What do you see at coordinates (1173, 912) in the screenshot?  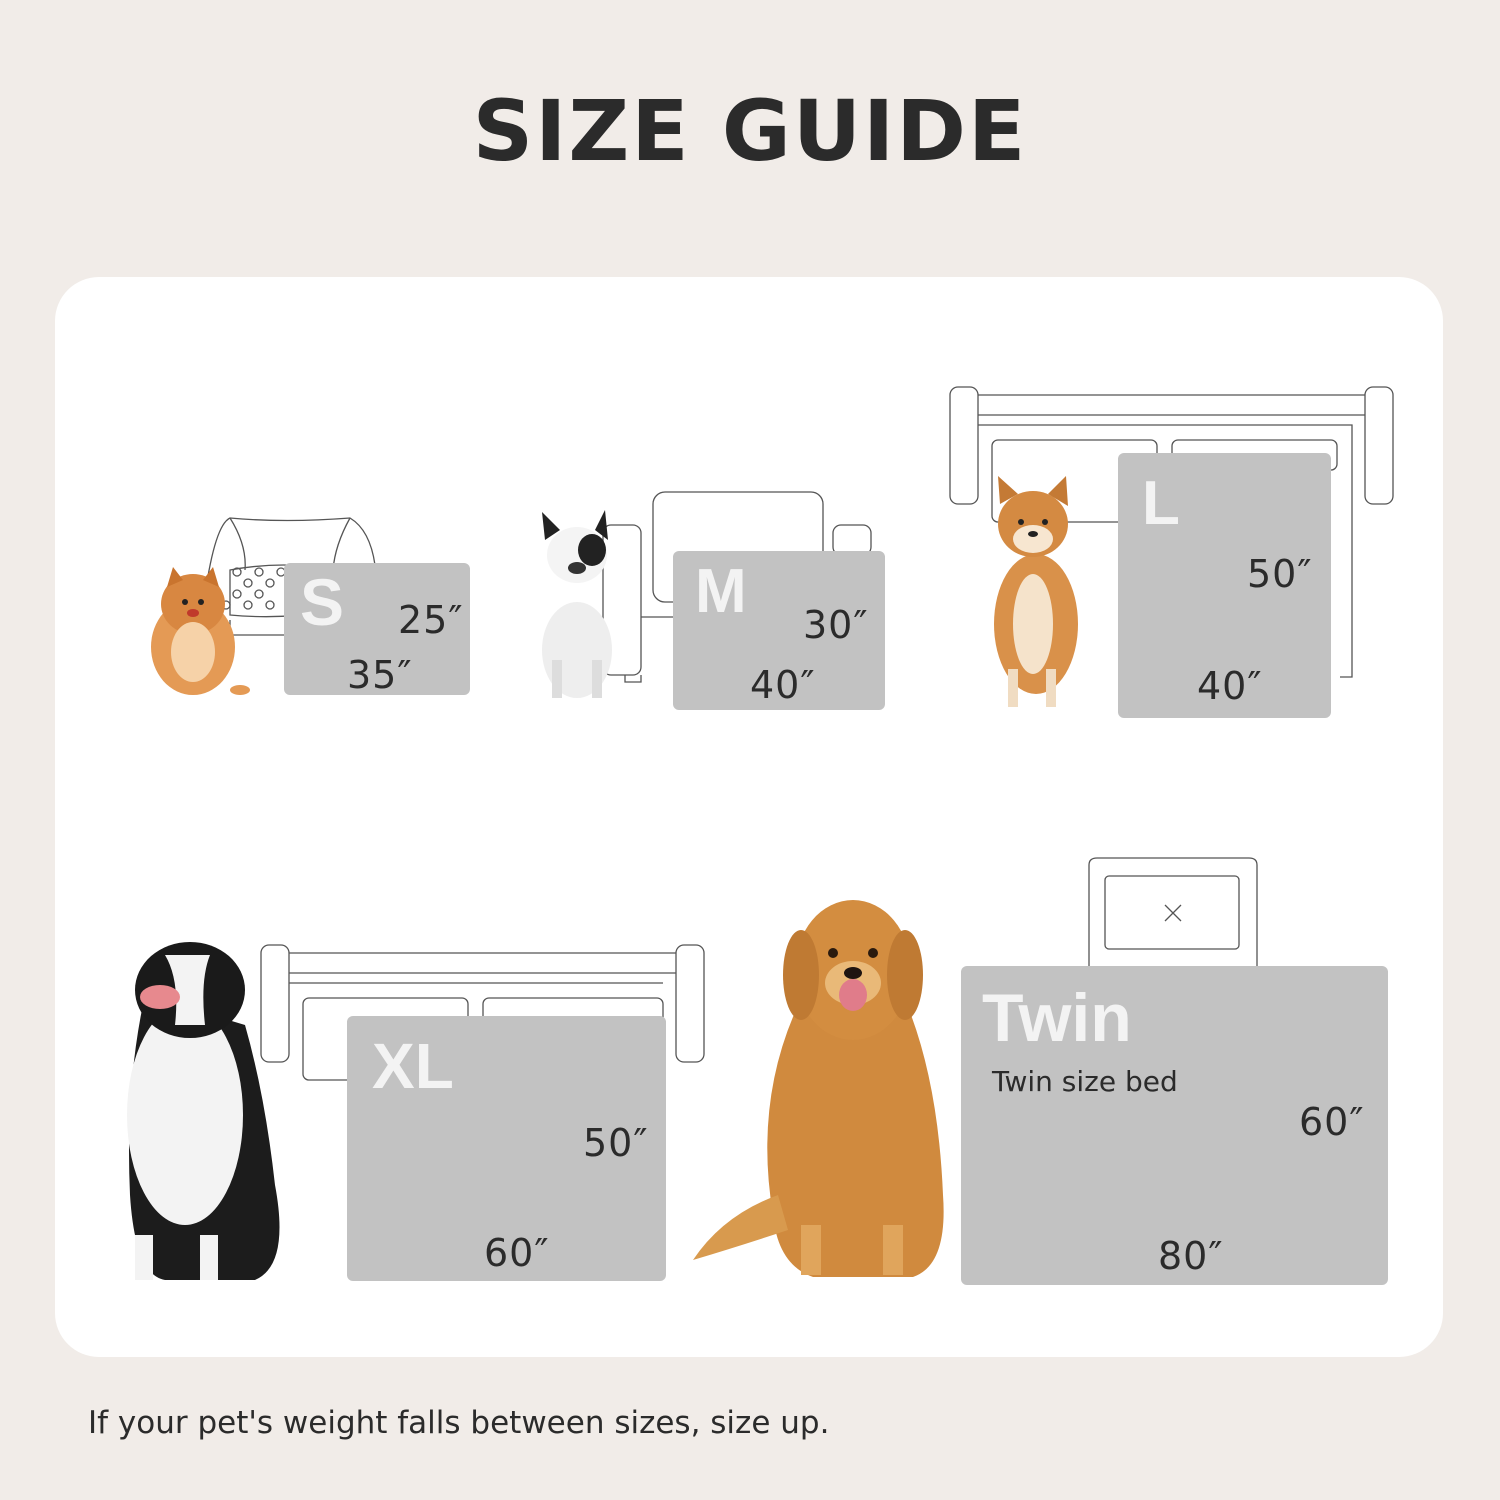 I see `twin-bed-outline-icon` at bounding box center [1173, 912].